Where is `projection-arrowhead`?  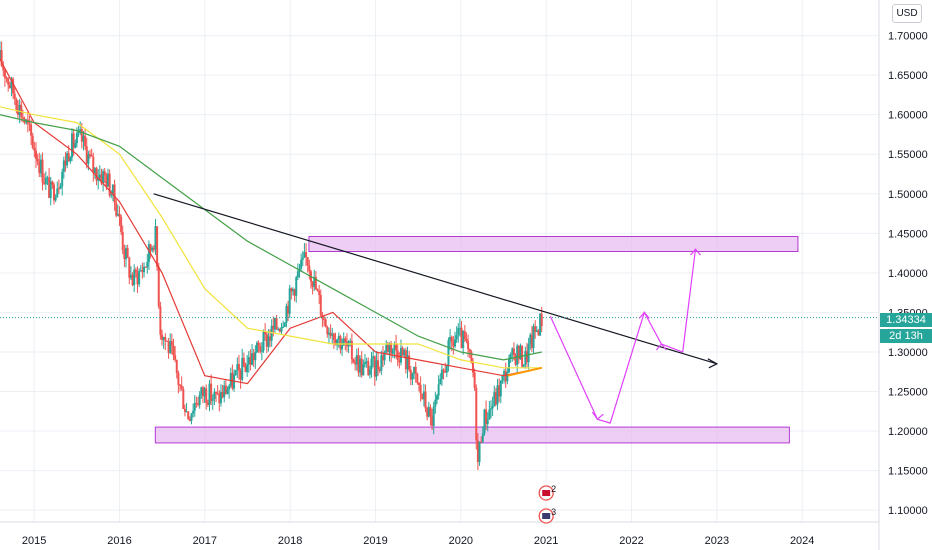
projection-arrowhead is located at coordinates (644, 315).